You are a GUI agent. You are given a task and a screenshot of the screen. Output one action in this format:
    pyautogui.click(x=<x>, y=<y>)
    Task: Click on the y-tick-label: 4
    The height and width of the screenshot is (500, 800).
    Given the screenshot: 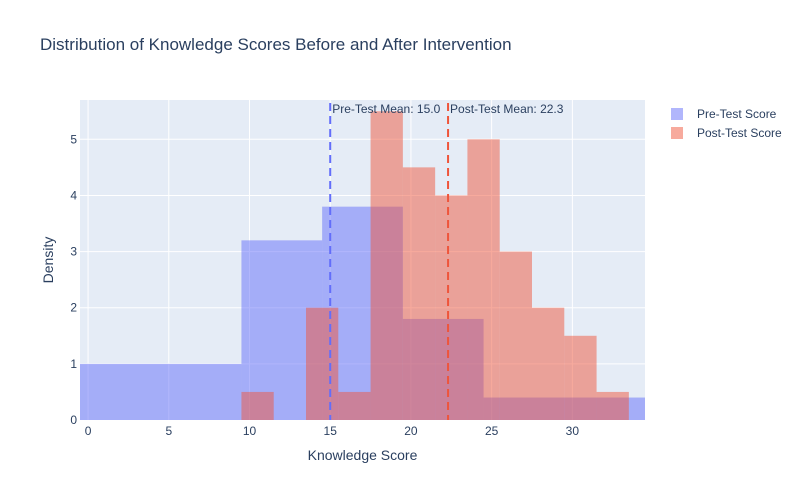 What is the action you would take?
    pyautogui.click(x=73, y=195)
    